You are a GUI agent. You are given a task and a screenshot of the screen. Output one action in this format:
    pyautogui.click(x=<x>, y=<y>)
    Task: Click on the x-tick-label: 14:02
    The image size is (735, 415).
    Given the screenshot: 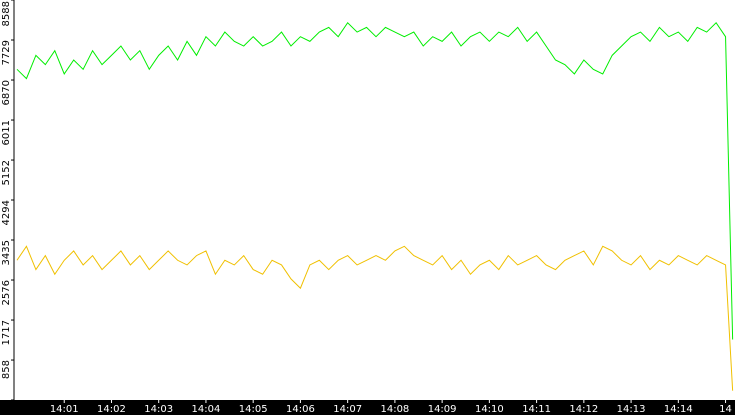 What is the action you would take?
    pyautogui.click(x=111, y=409)
    